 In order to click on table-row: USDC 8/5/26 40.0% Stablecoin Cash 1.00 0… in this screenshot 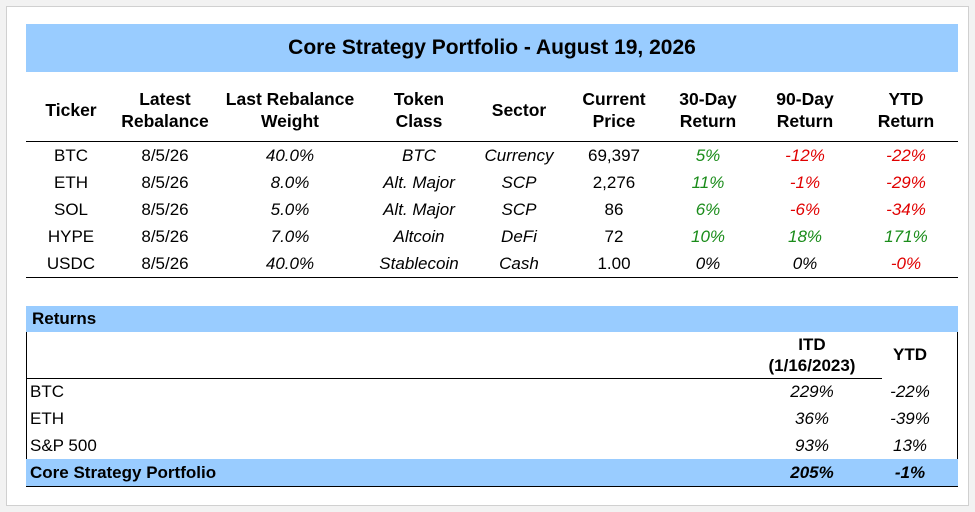, I will do `click(492, 263)`.